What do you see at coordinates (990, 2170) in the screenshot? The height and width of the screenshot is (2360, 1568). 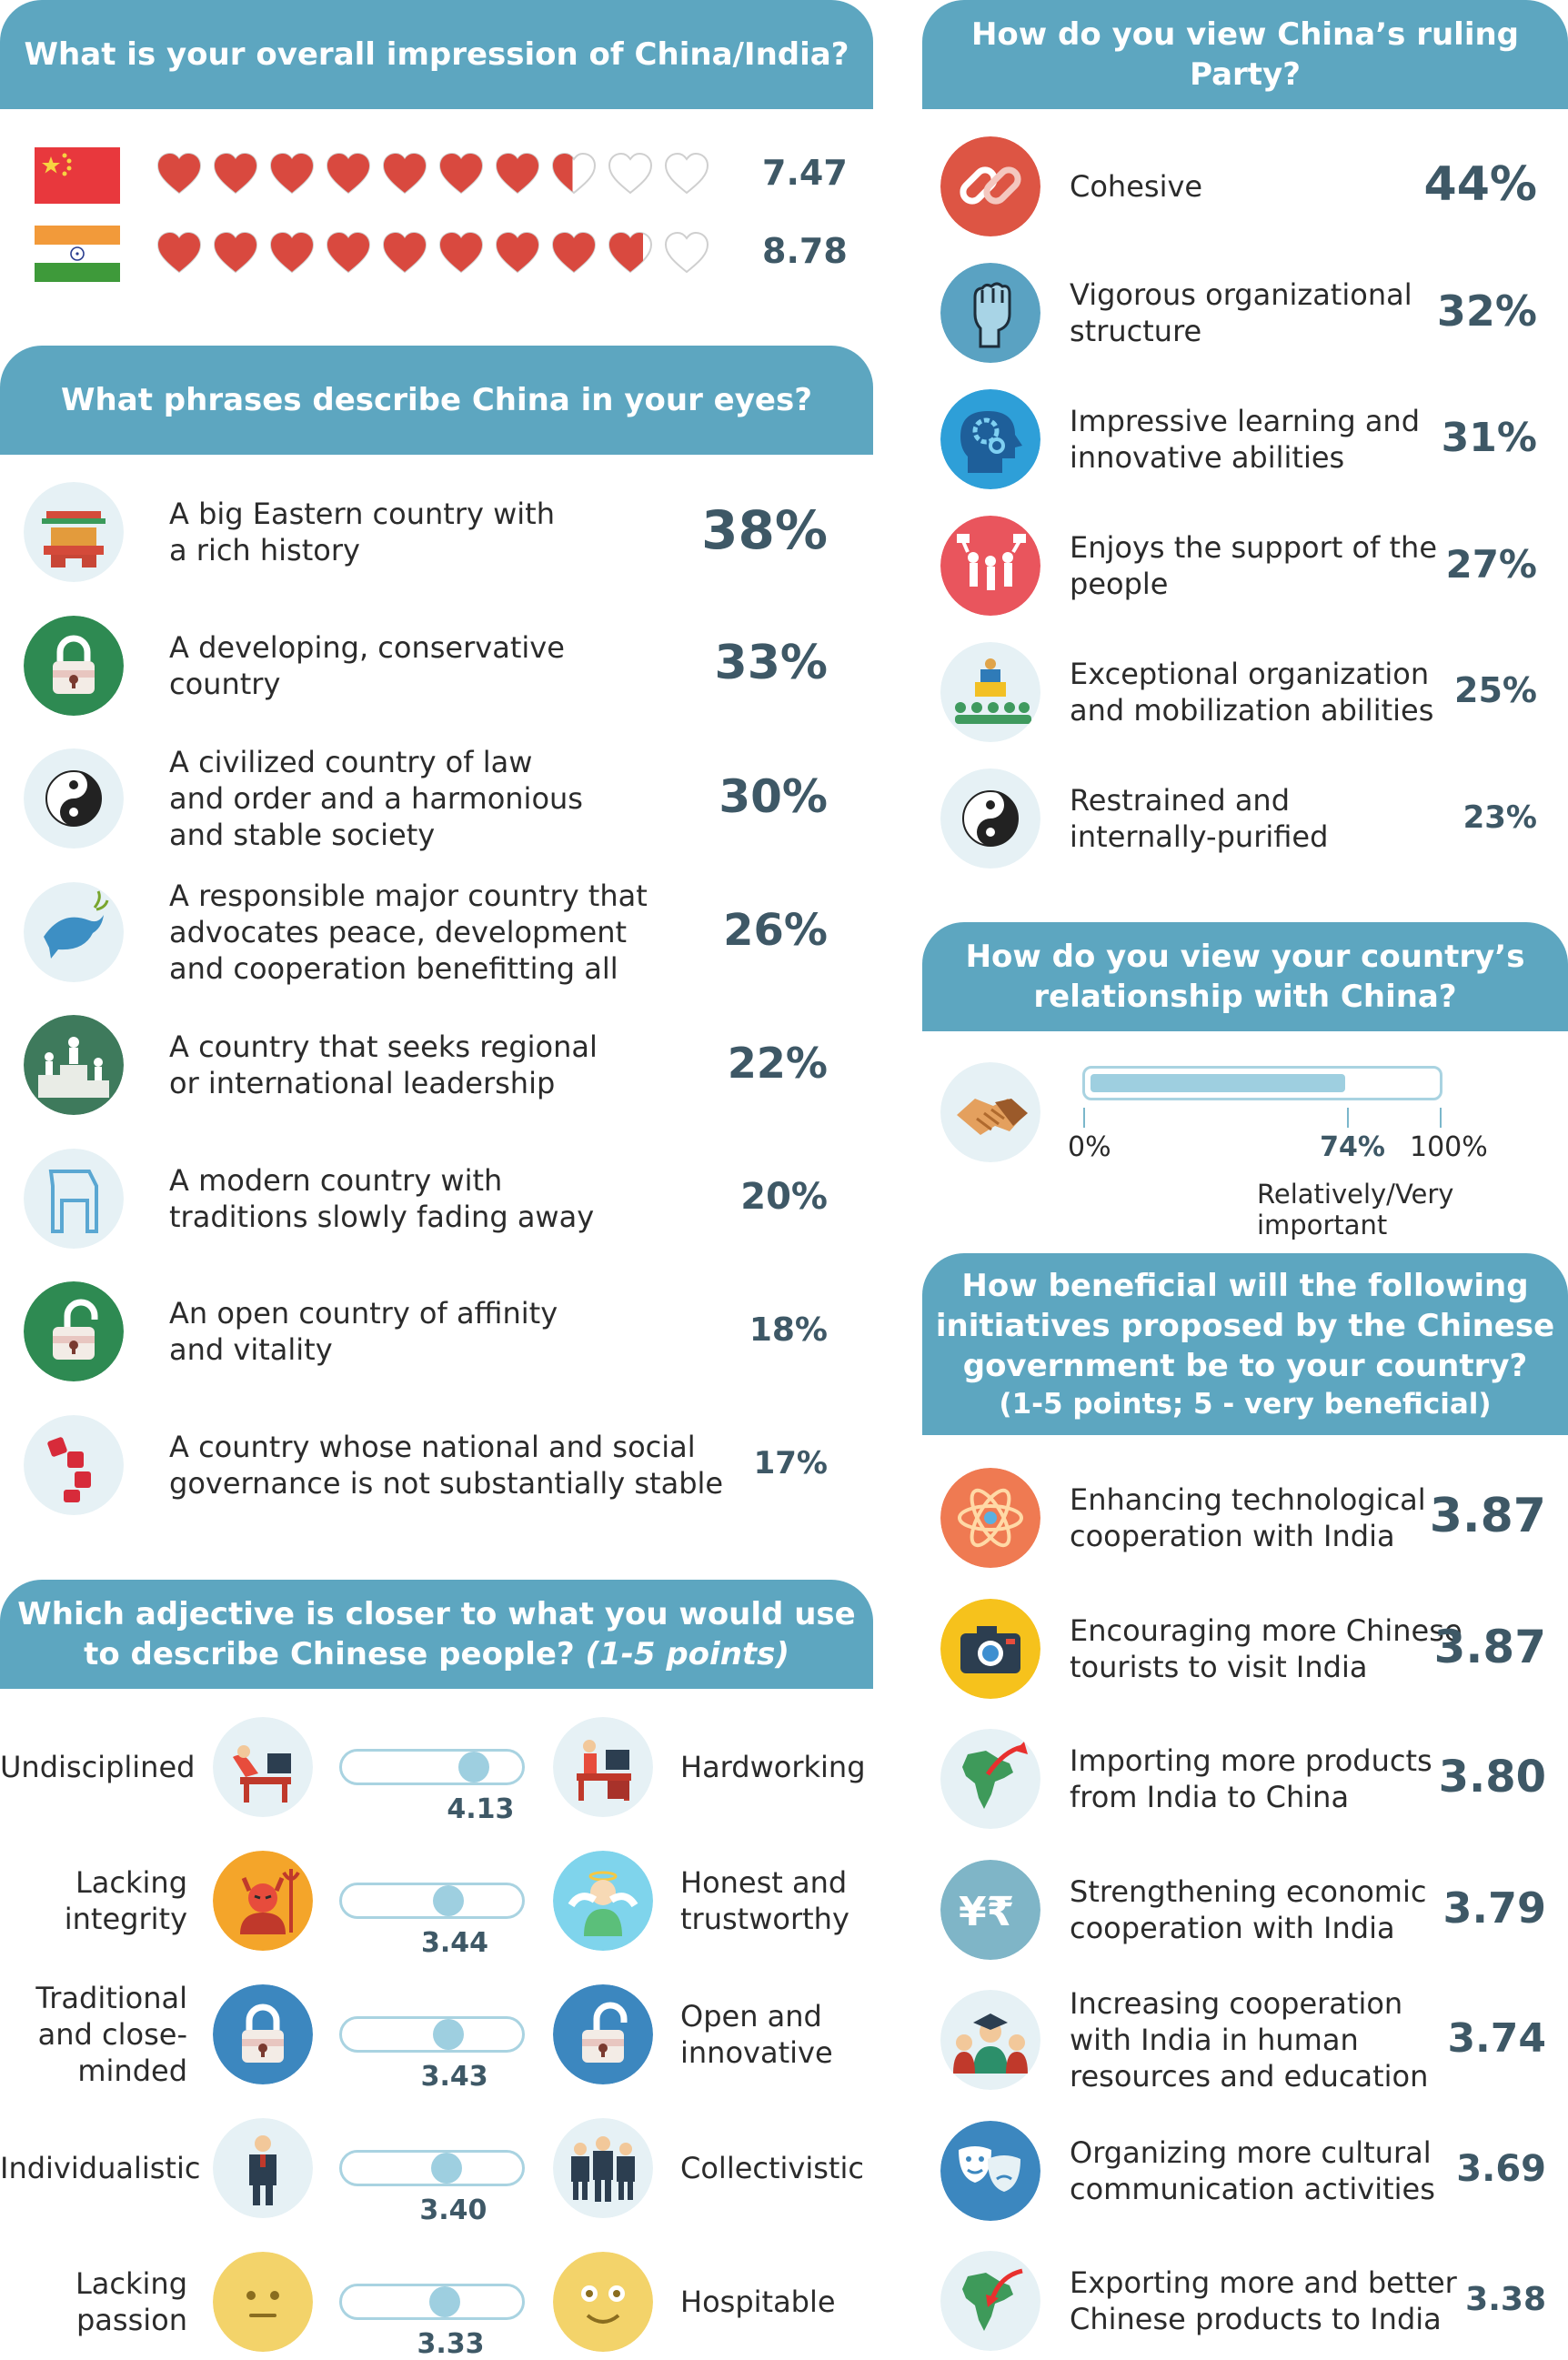 I see `theater-masks-icon` at bounding box center [990, 2170].